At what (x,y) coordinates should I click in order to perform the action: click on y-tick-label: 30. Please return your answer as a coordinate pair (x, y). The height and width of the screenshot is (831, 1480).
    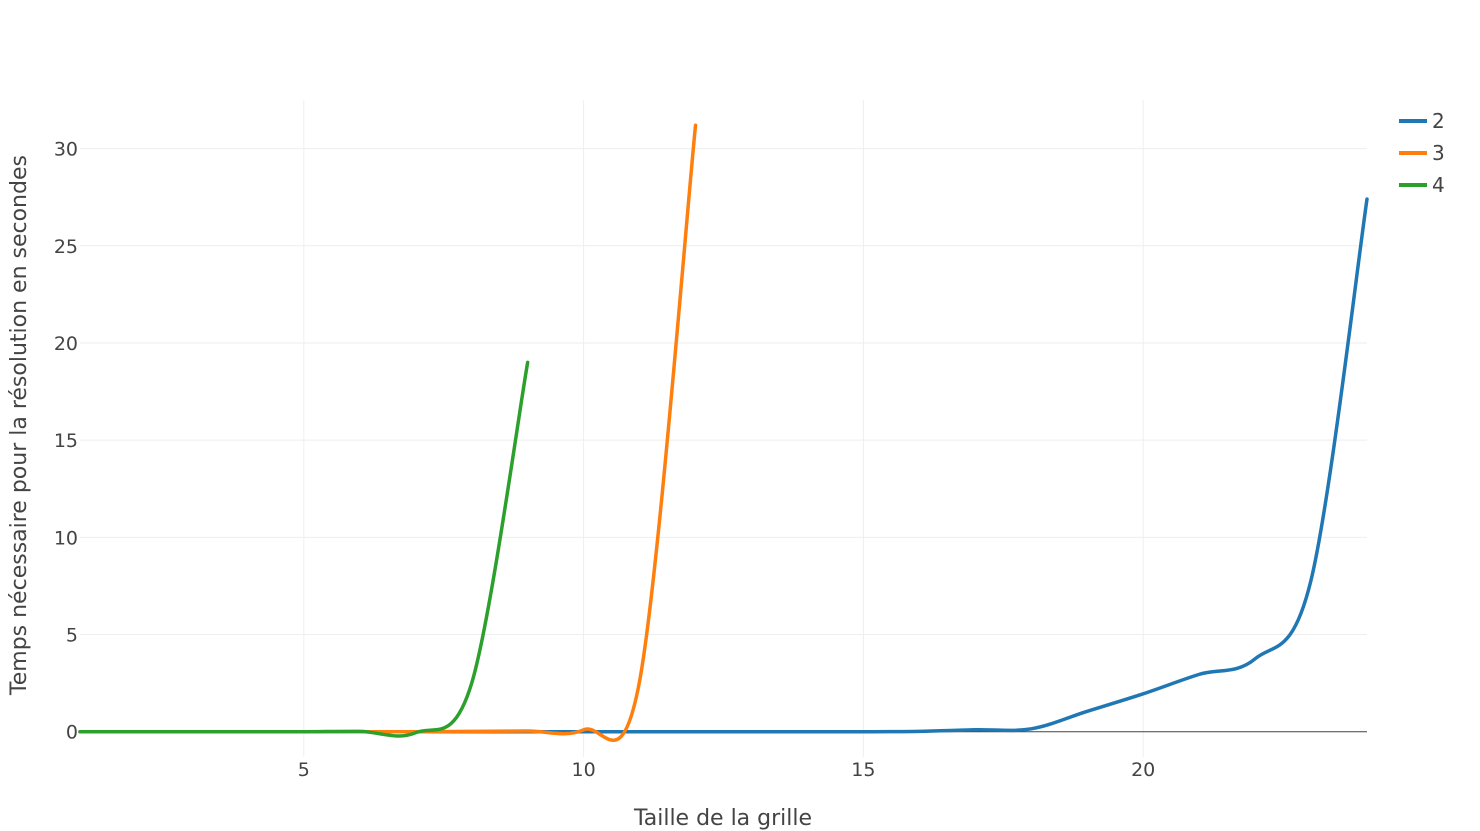
    Looking at the image, I should click on (66, 150).